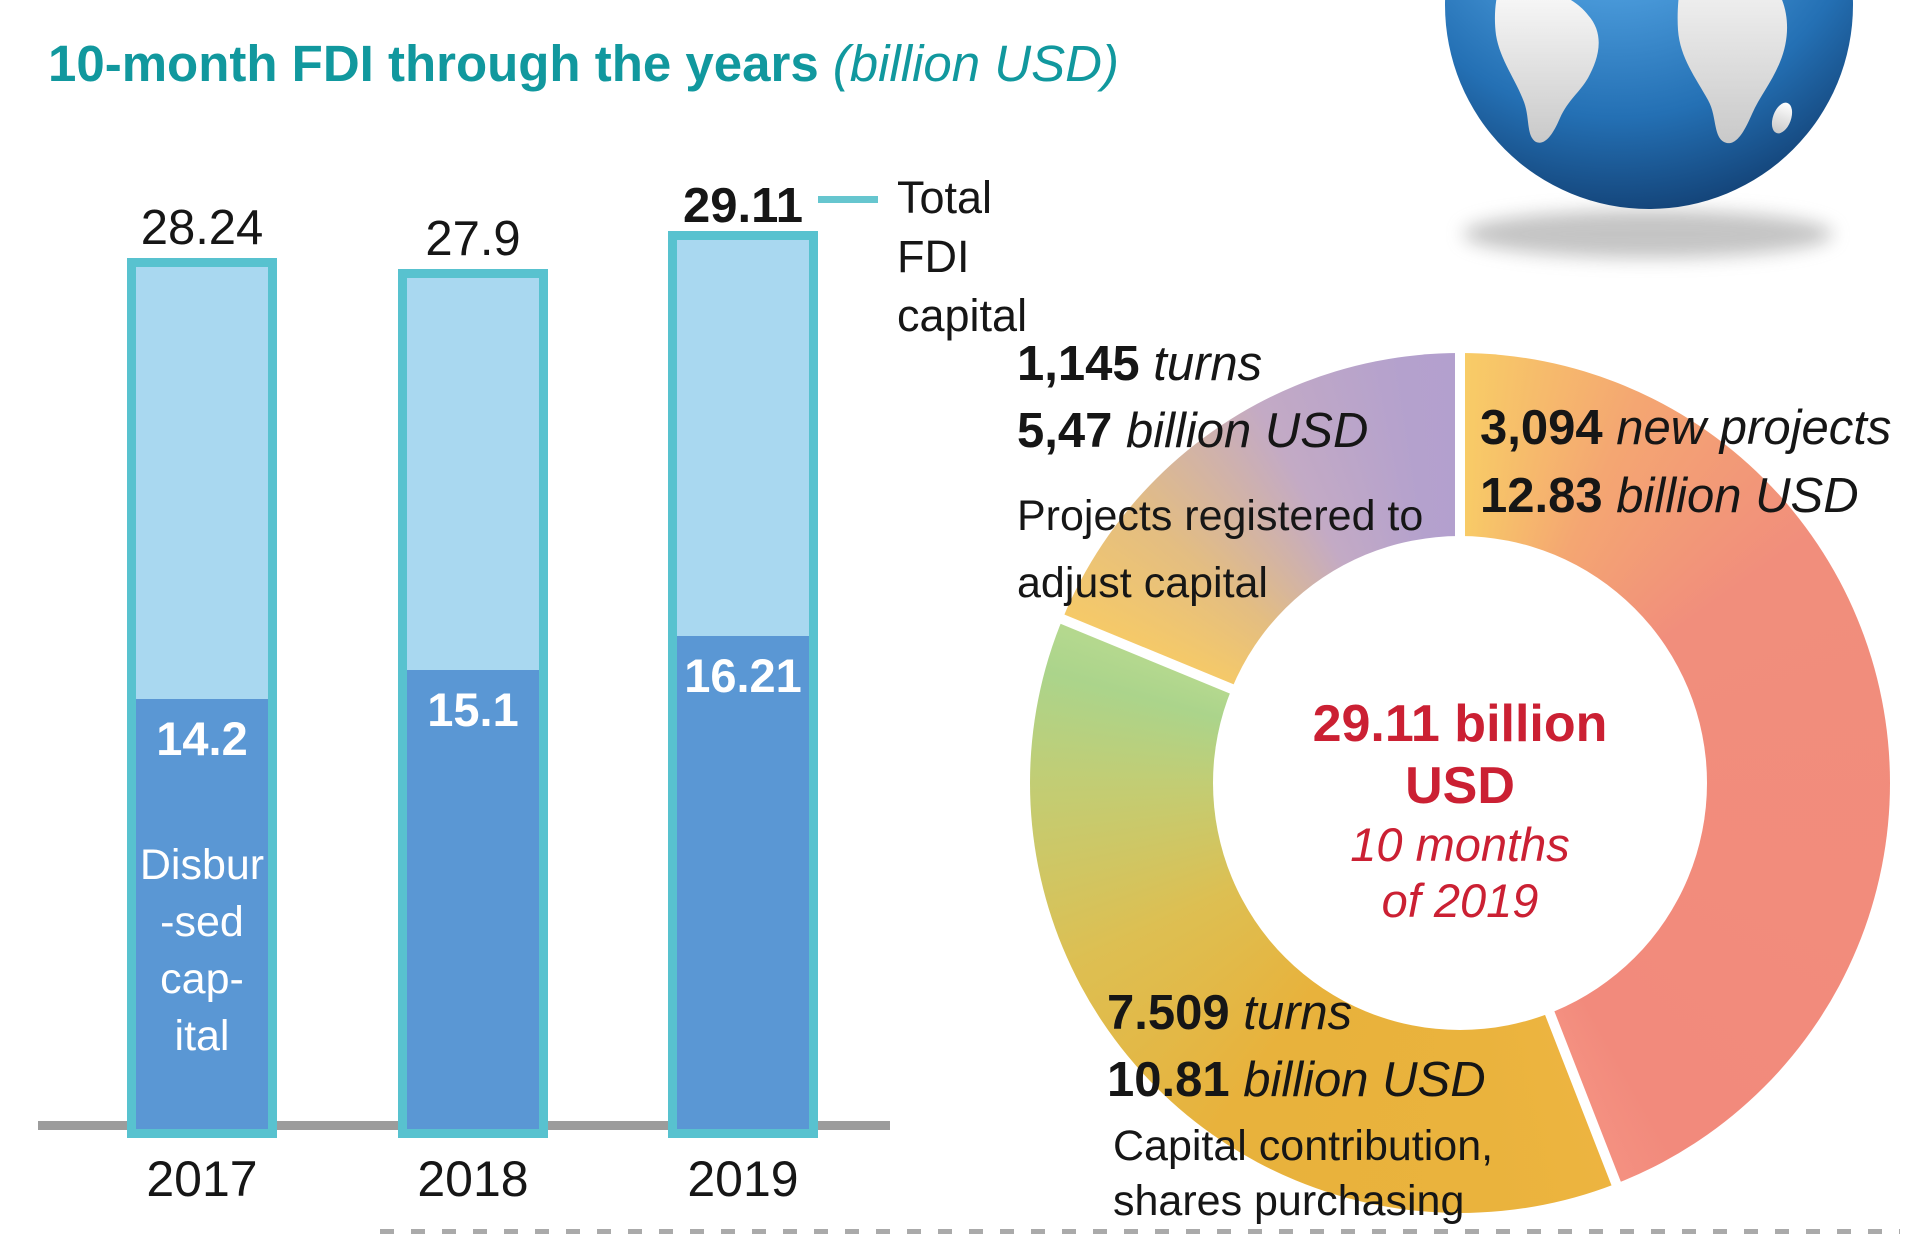 The image size is (1920, 1234). Describe the element at coordinates (933, 256) in the screenshot. I see `total-fdi-capital-label-line: FDI` at that location.